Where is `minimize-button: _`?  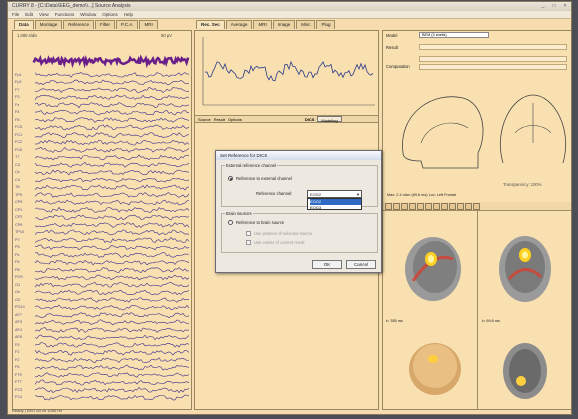 minimize-button: _ is located at coordinates (543, 6).